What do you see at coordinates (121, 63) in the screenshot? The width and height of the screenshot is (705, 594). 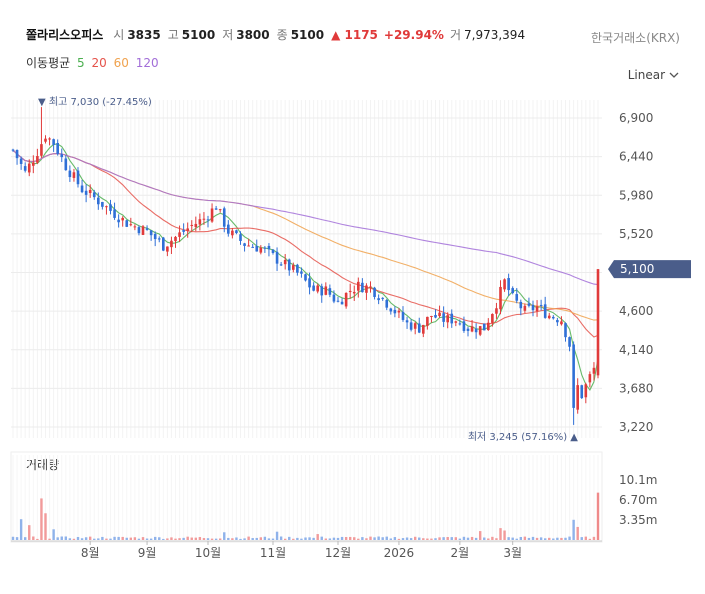 I see `ma-60: 60` at bounding box center [121, 63].